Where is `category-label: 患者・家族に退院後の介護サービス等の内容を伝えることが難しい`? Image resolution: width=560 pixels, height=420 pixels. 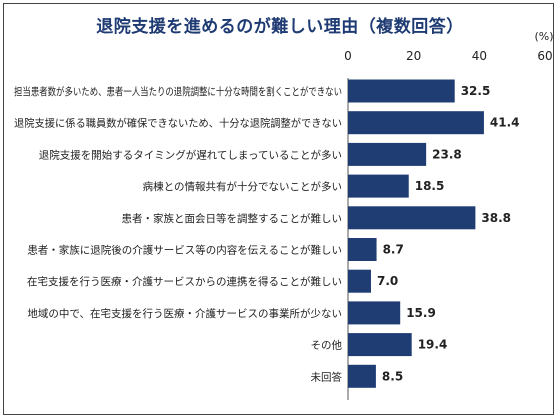 category-label: 患者・家族に退院後の介護サービス等の内容を伝えることが難しい is located at coordinates (184, 250).